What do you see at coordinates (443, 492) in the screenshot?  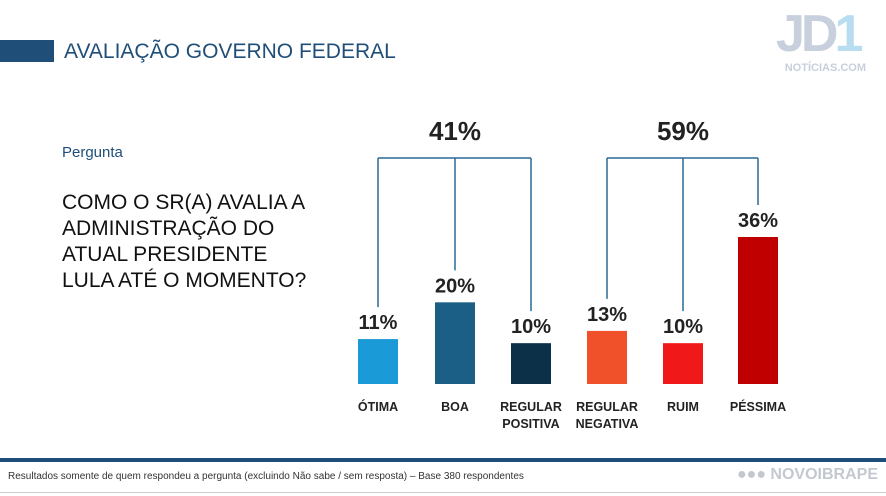 I see `footer-bottom-line` at bounding box center [443, 492].